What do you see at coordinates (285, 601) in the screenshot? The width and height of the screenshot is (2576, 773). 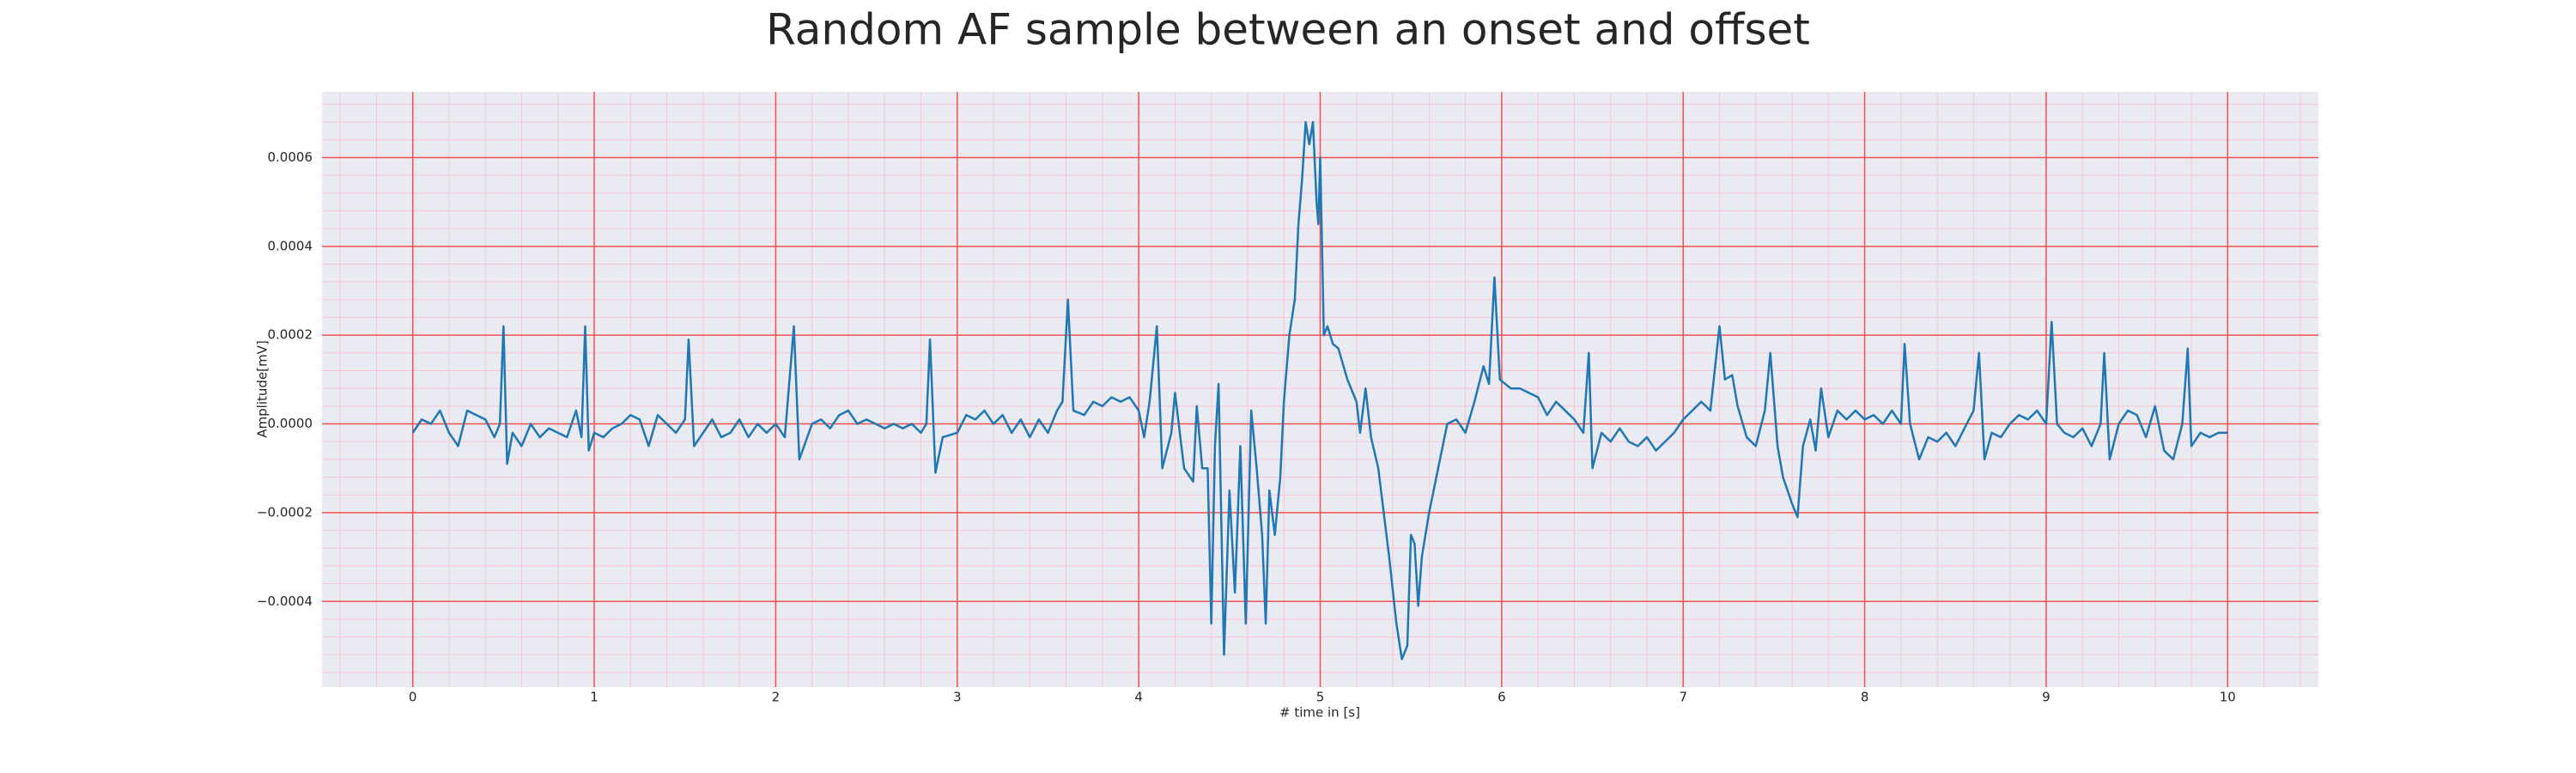 I see `y-tick-label: −0.0004` at bounding box center [285, 601].